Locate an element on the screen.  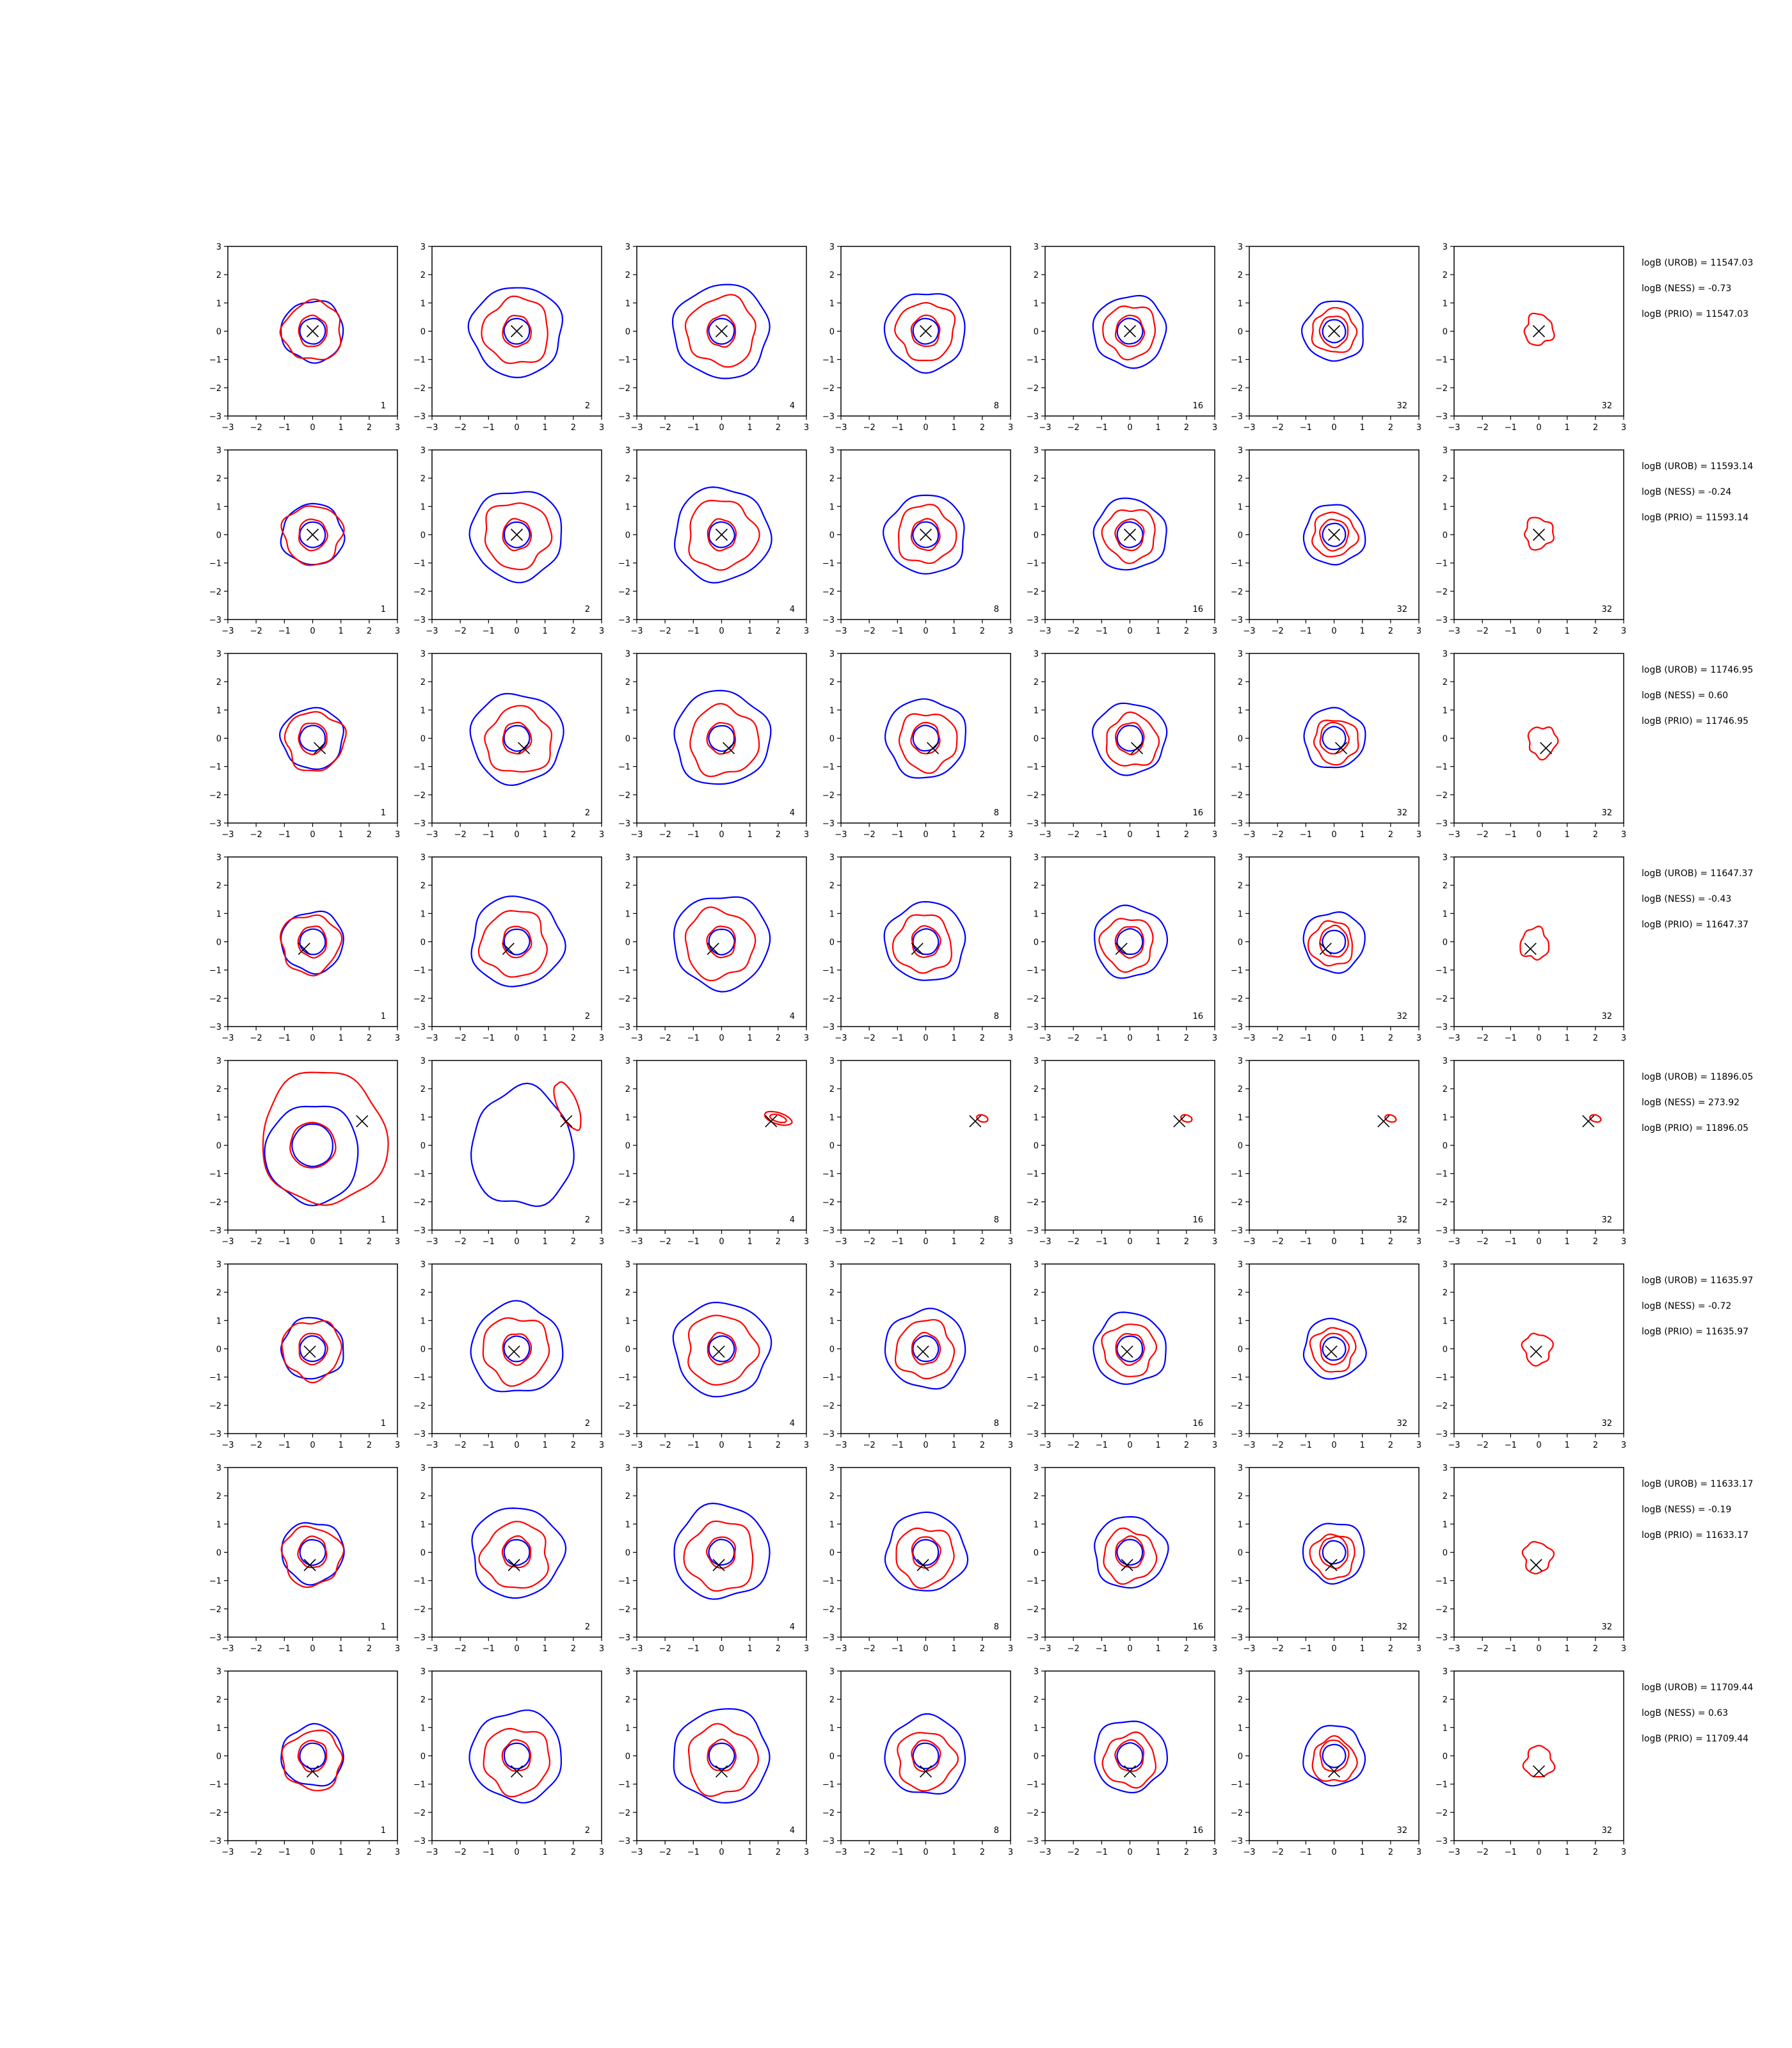
panel-r5-c1: −3−3 −2 −2 −1 −1 0 0 1 1 2 2 3 3 1 is located at coordinates (304, 1152).